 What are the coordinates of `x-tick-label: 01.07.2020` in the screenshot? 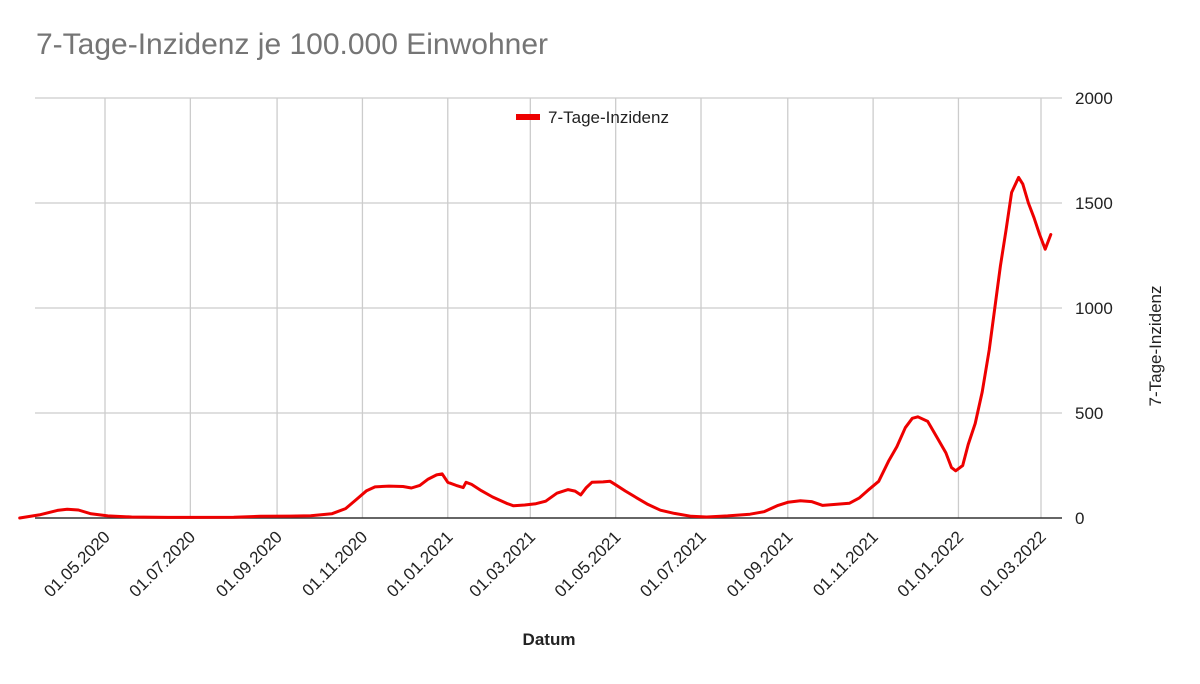 It's located at (163, 564).